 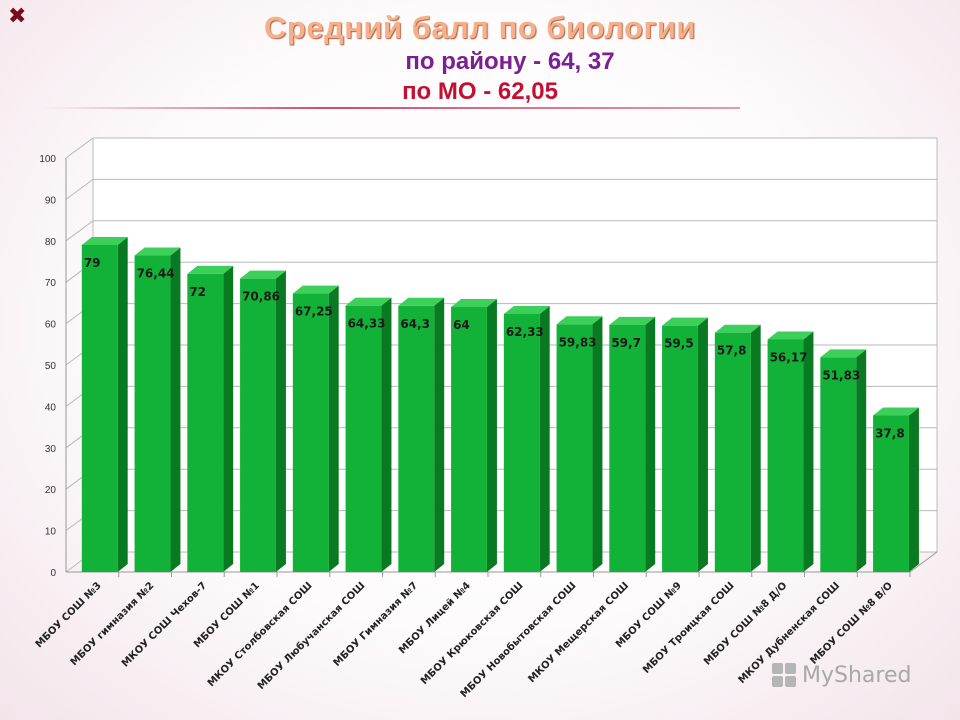 What do you see at coordinates (578, 632) in the screenshot?
I see `x-tick-label: МКОУ Мещерская СОШ` at bounding box center [578, 632].